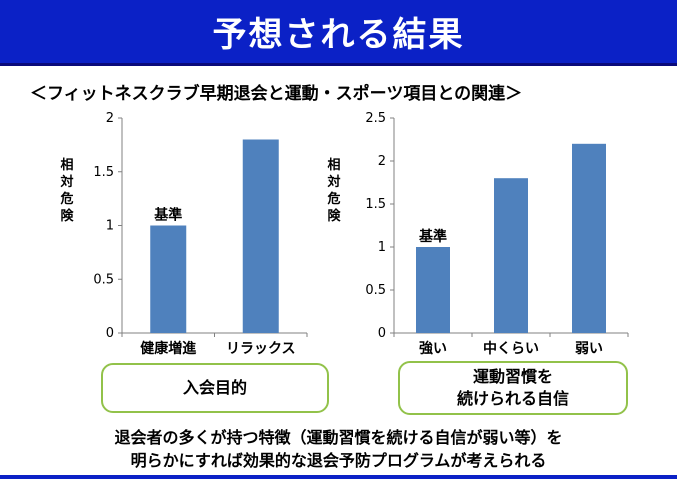 This screenshot has width=677, height=479. I want to click on left-caption: 入会目的, so click(214, 387).